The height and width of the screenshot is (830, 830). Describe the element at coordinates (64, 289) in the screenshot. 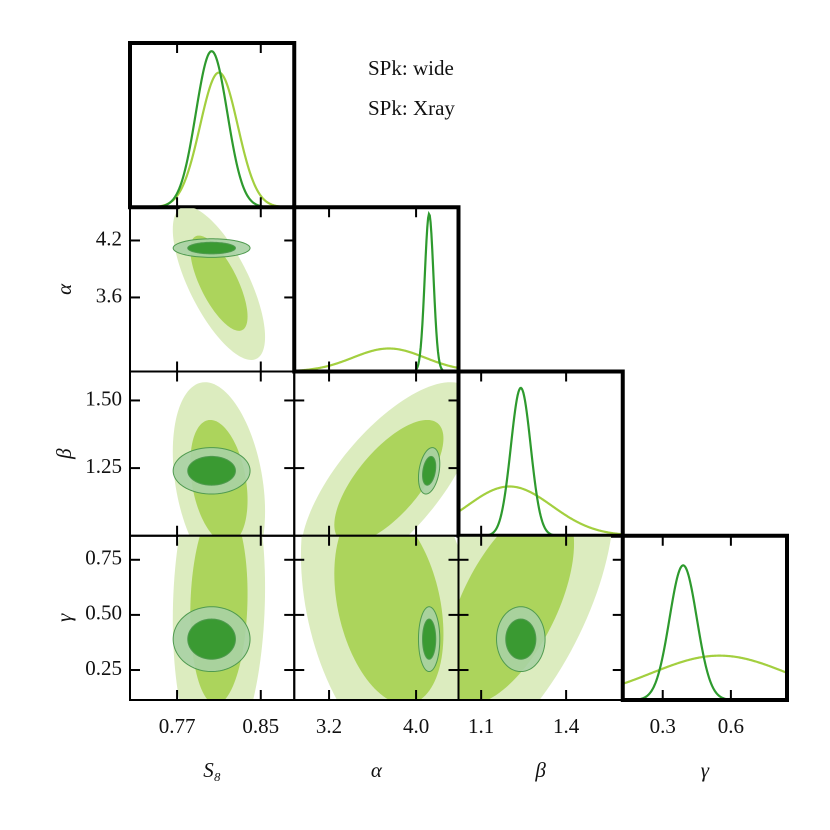

I see `y-axis-label: α` at that location.